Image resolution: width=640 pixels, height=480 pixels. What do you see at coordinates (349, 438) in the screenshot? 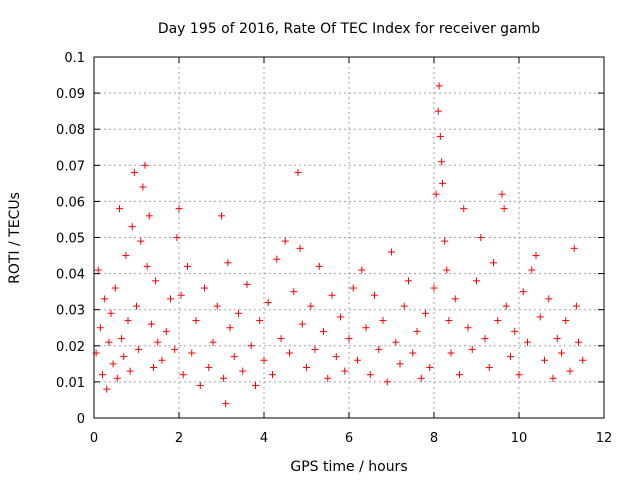
I see `x-tick-label: 6` at bounding box center [349, 438].